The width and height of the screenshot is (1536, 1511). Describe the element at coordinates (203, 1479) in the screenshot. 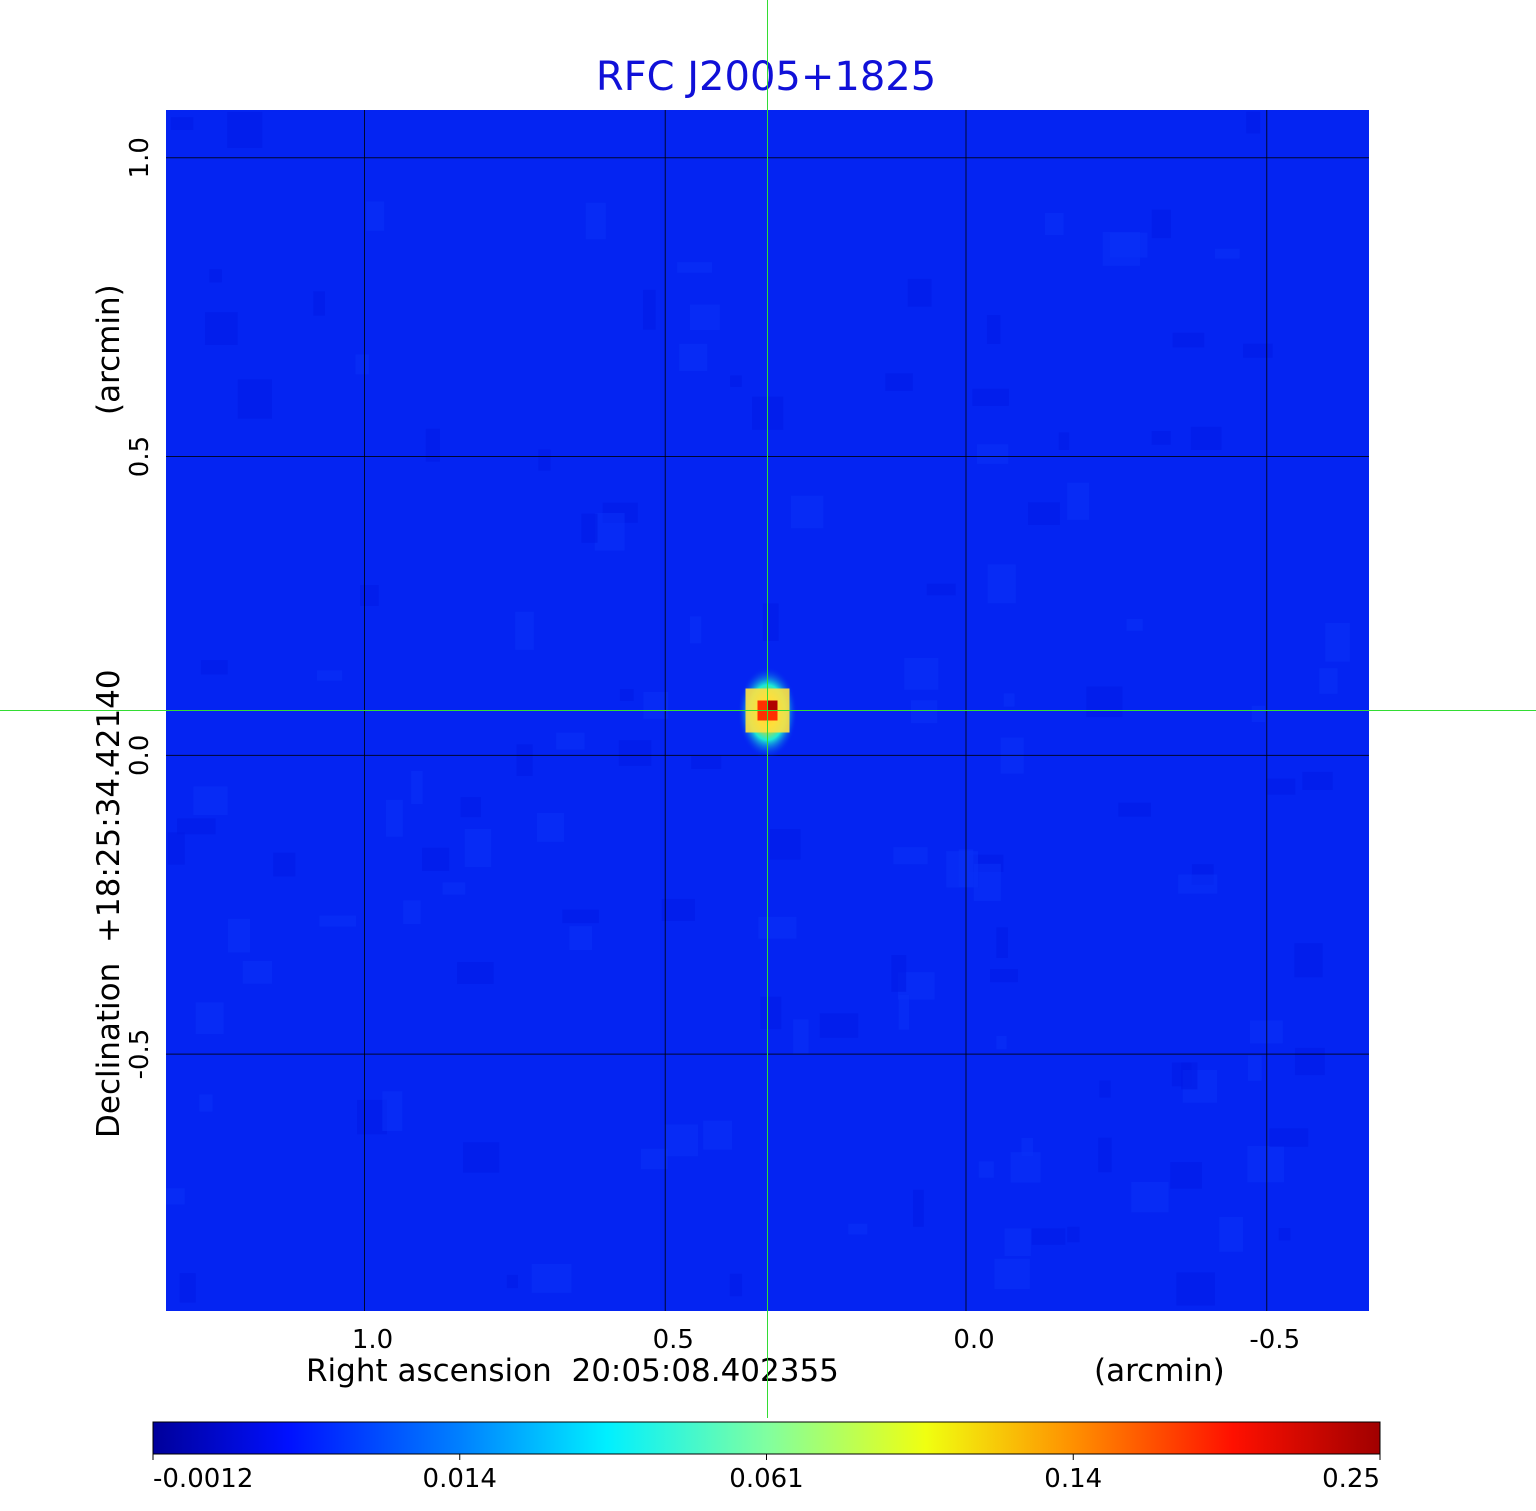

I see `colorbar-tick-label: -0.0012` at that location.